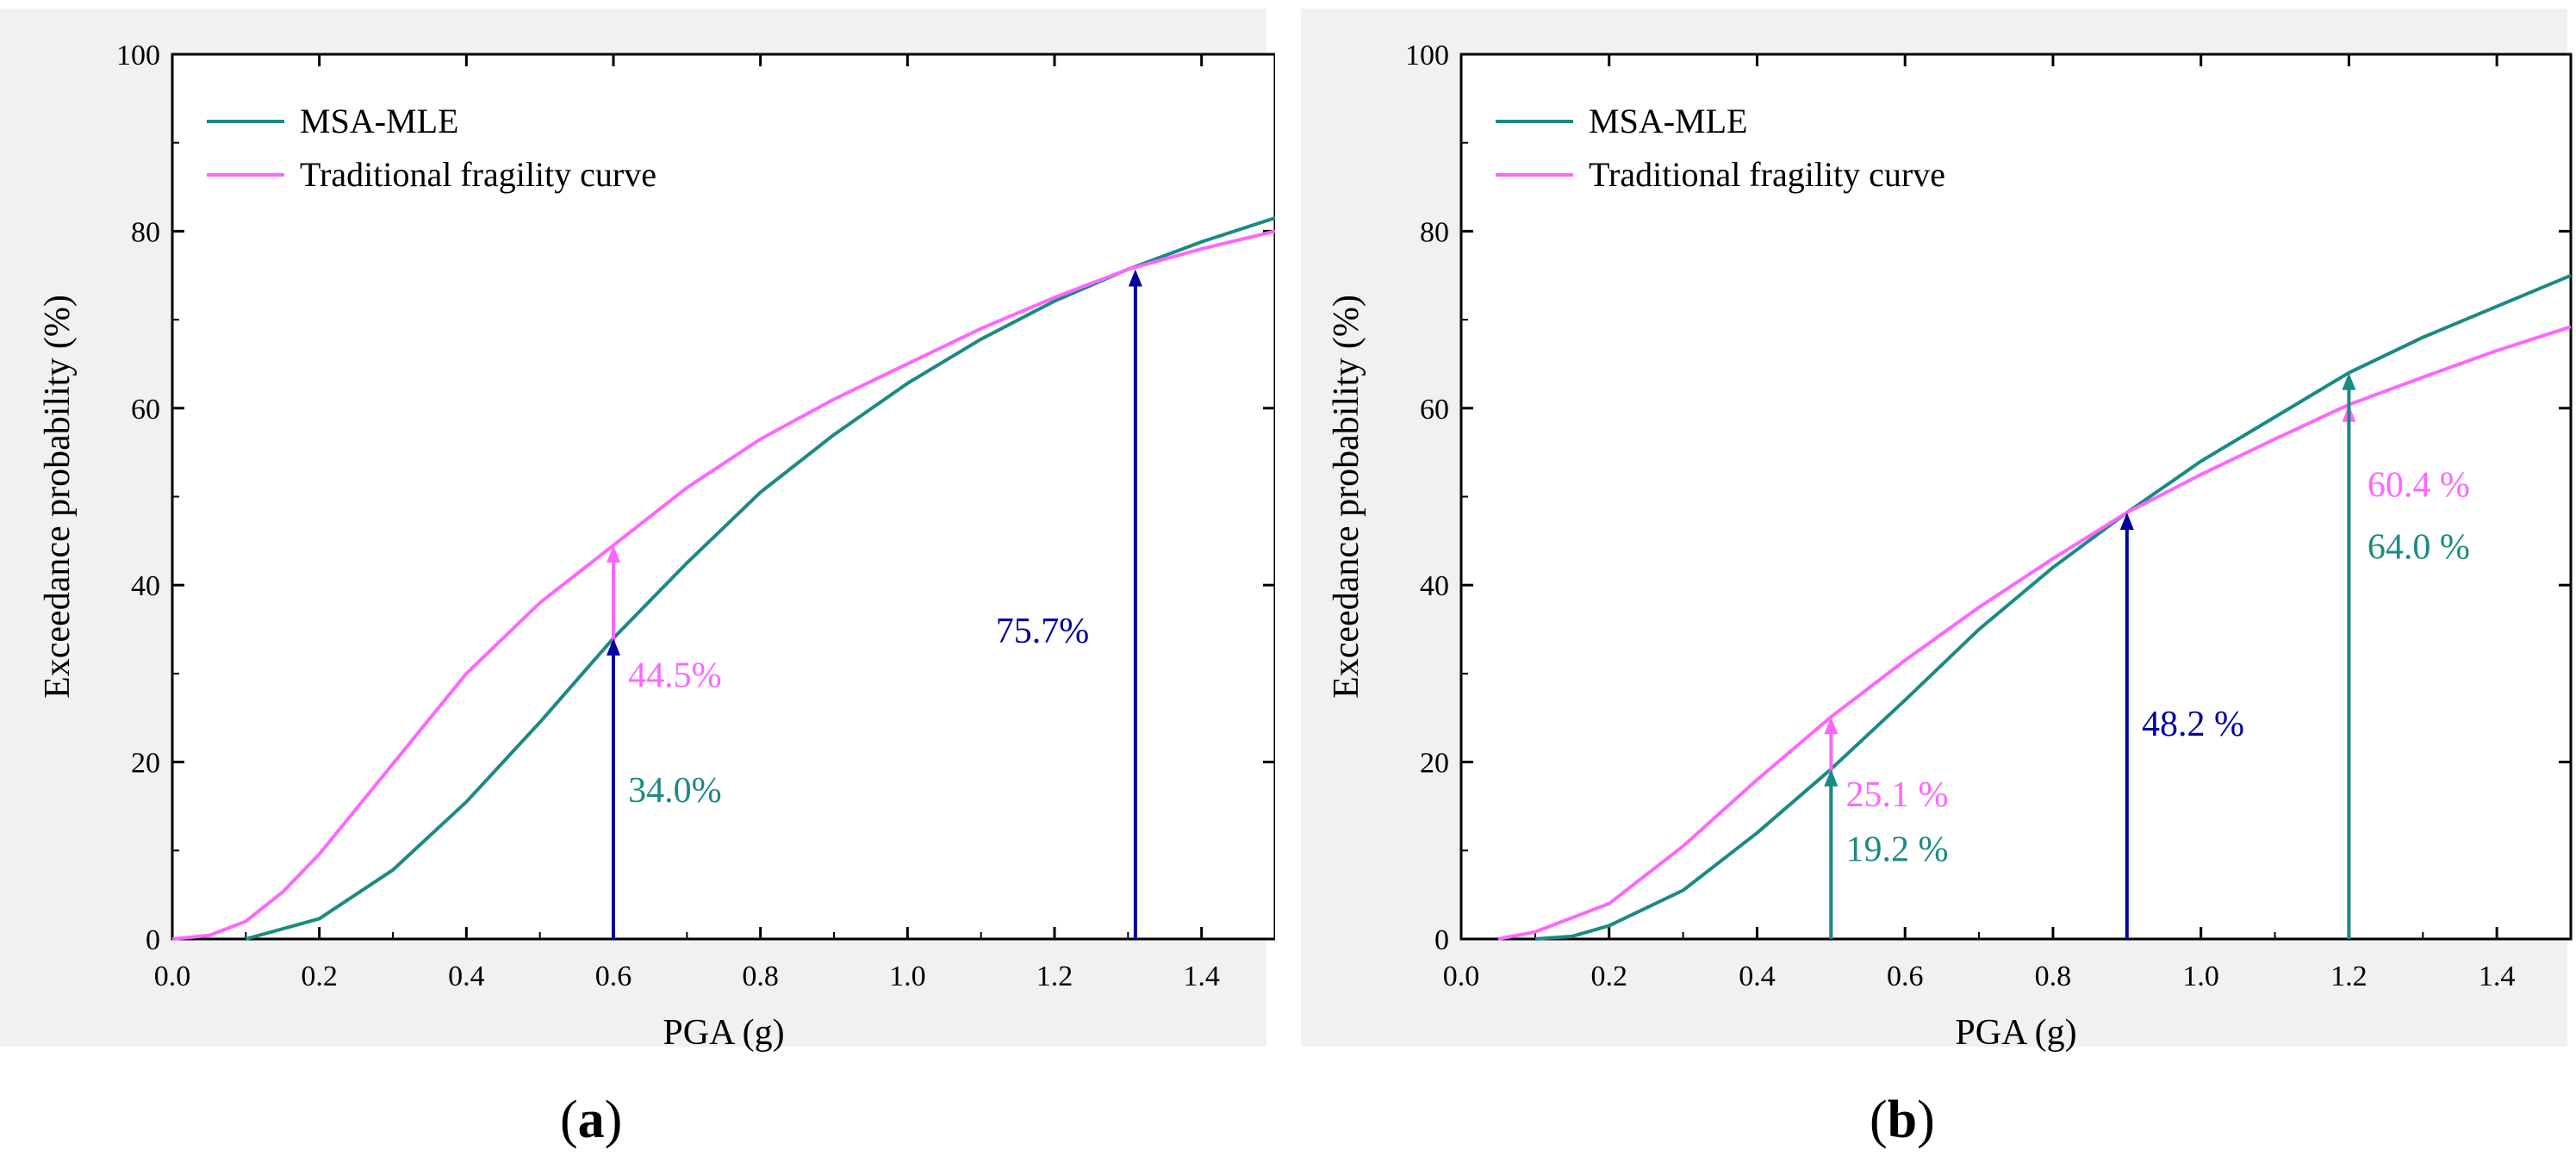 The height and width of the screenshot is (1169, 2576). Describe the element at coordinates (675, 675) in the screenshot. I see `annotation-label: 44.5%` at that location.